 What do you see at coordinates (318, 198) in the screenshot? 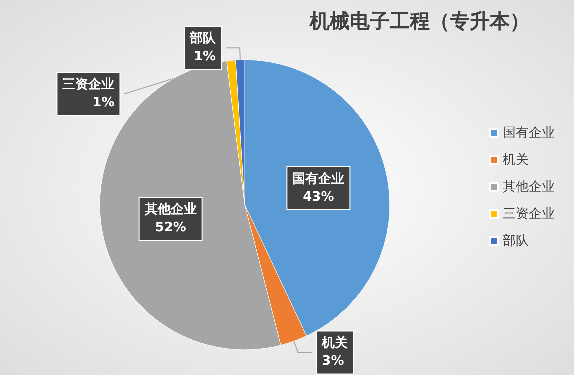
I see `data-label: 43%` at bounding box center [318, 198].